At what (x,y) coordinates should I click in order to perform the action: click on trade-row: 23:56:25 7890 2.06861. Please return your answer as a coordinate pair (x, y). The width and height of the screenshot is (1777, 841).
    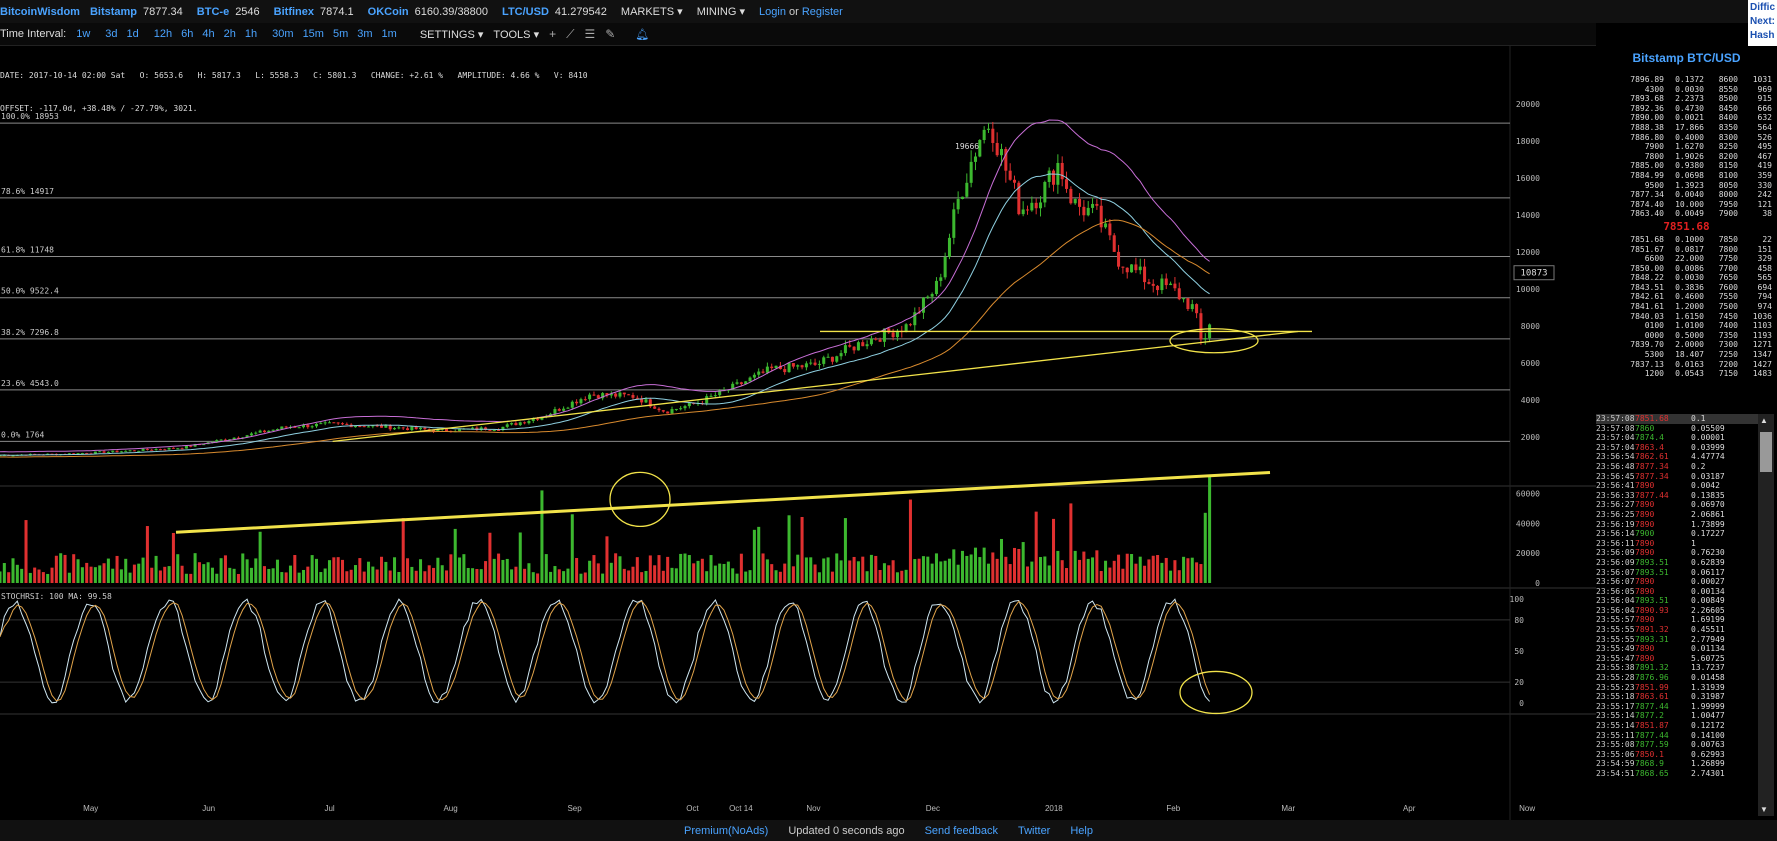
    Looking at the image, I should click on (1678, 515).